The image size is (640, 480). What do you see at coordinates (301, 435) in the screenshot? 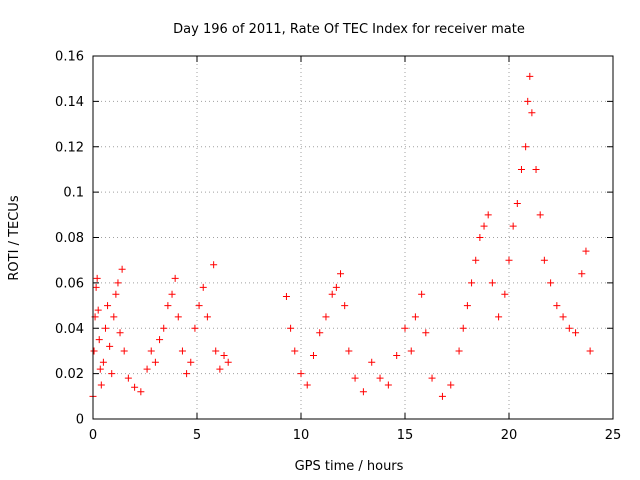
I see `x-tick-label: 10` at bounding box center [301, 435].